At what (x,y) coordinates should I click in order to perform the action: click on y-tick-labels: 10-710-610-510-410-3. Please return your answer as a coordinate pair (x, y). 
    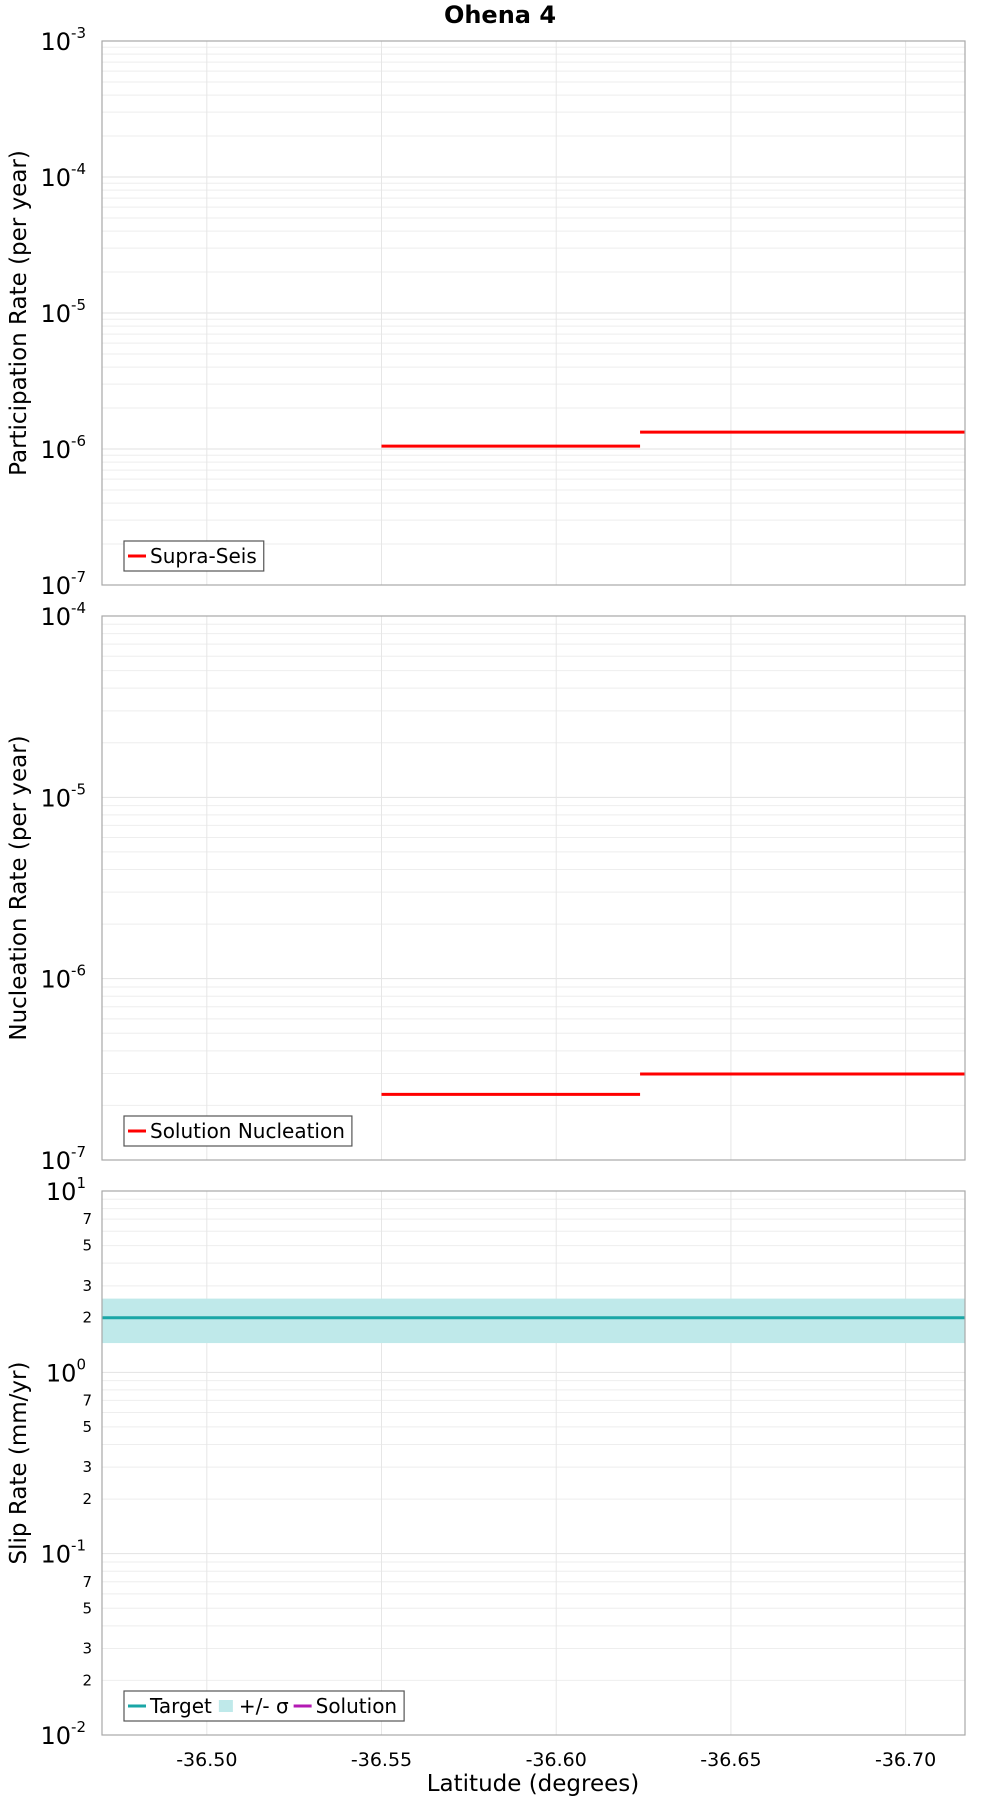
    Looking at the image, I should click on (63, 312).